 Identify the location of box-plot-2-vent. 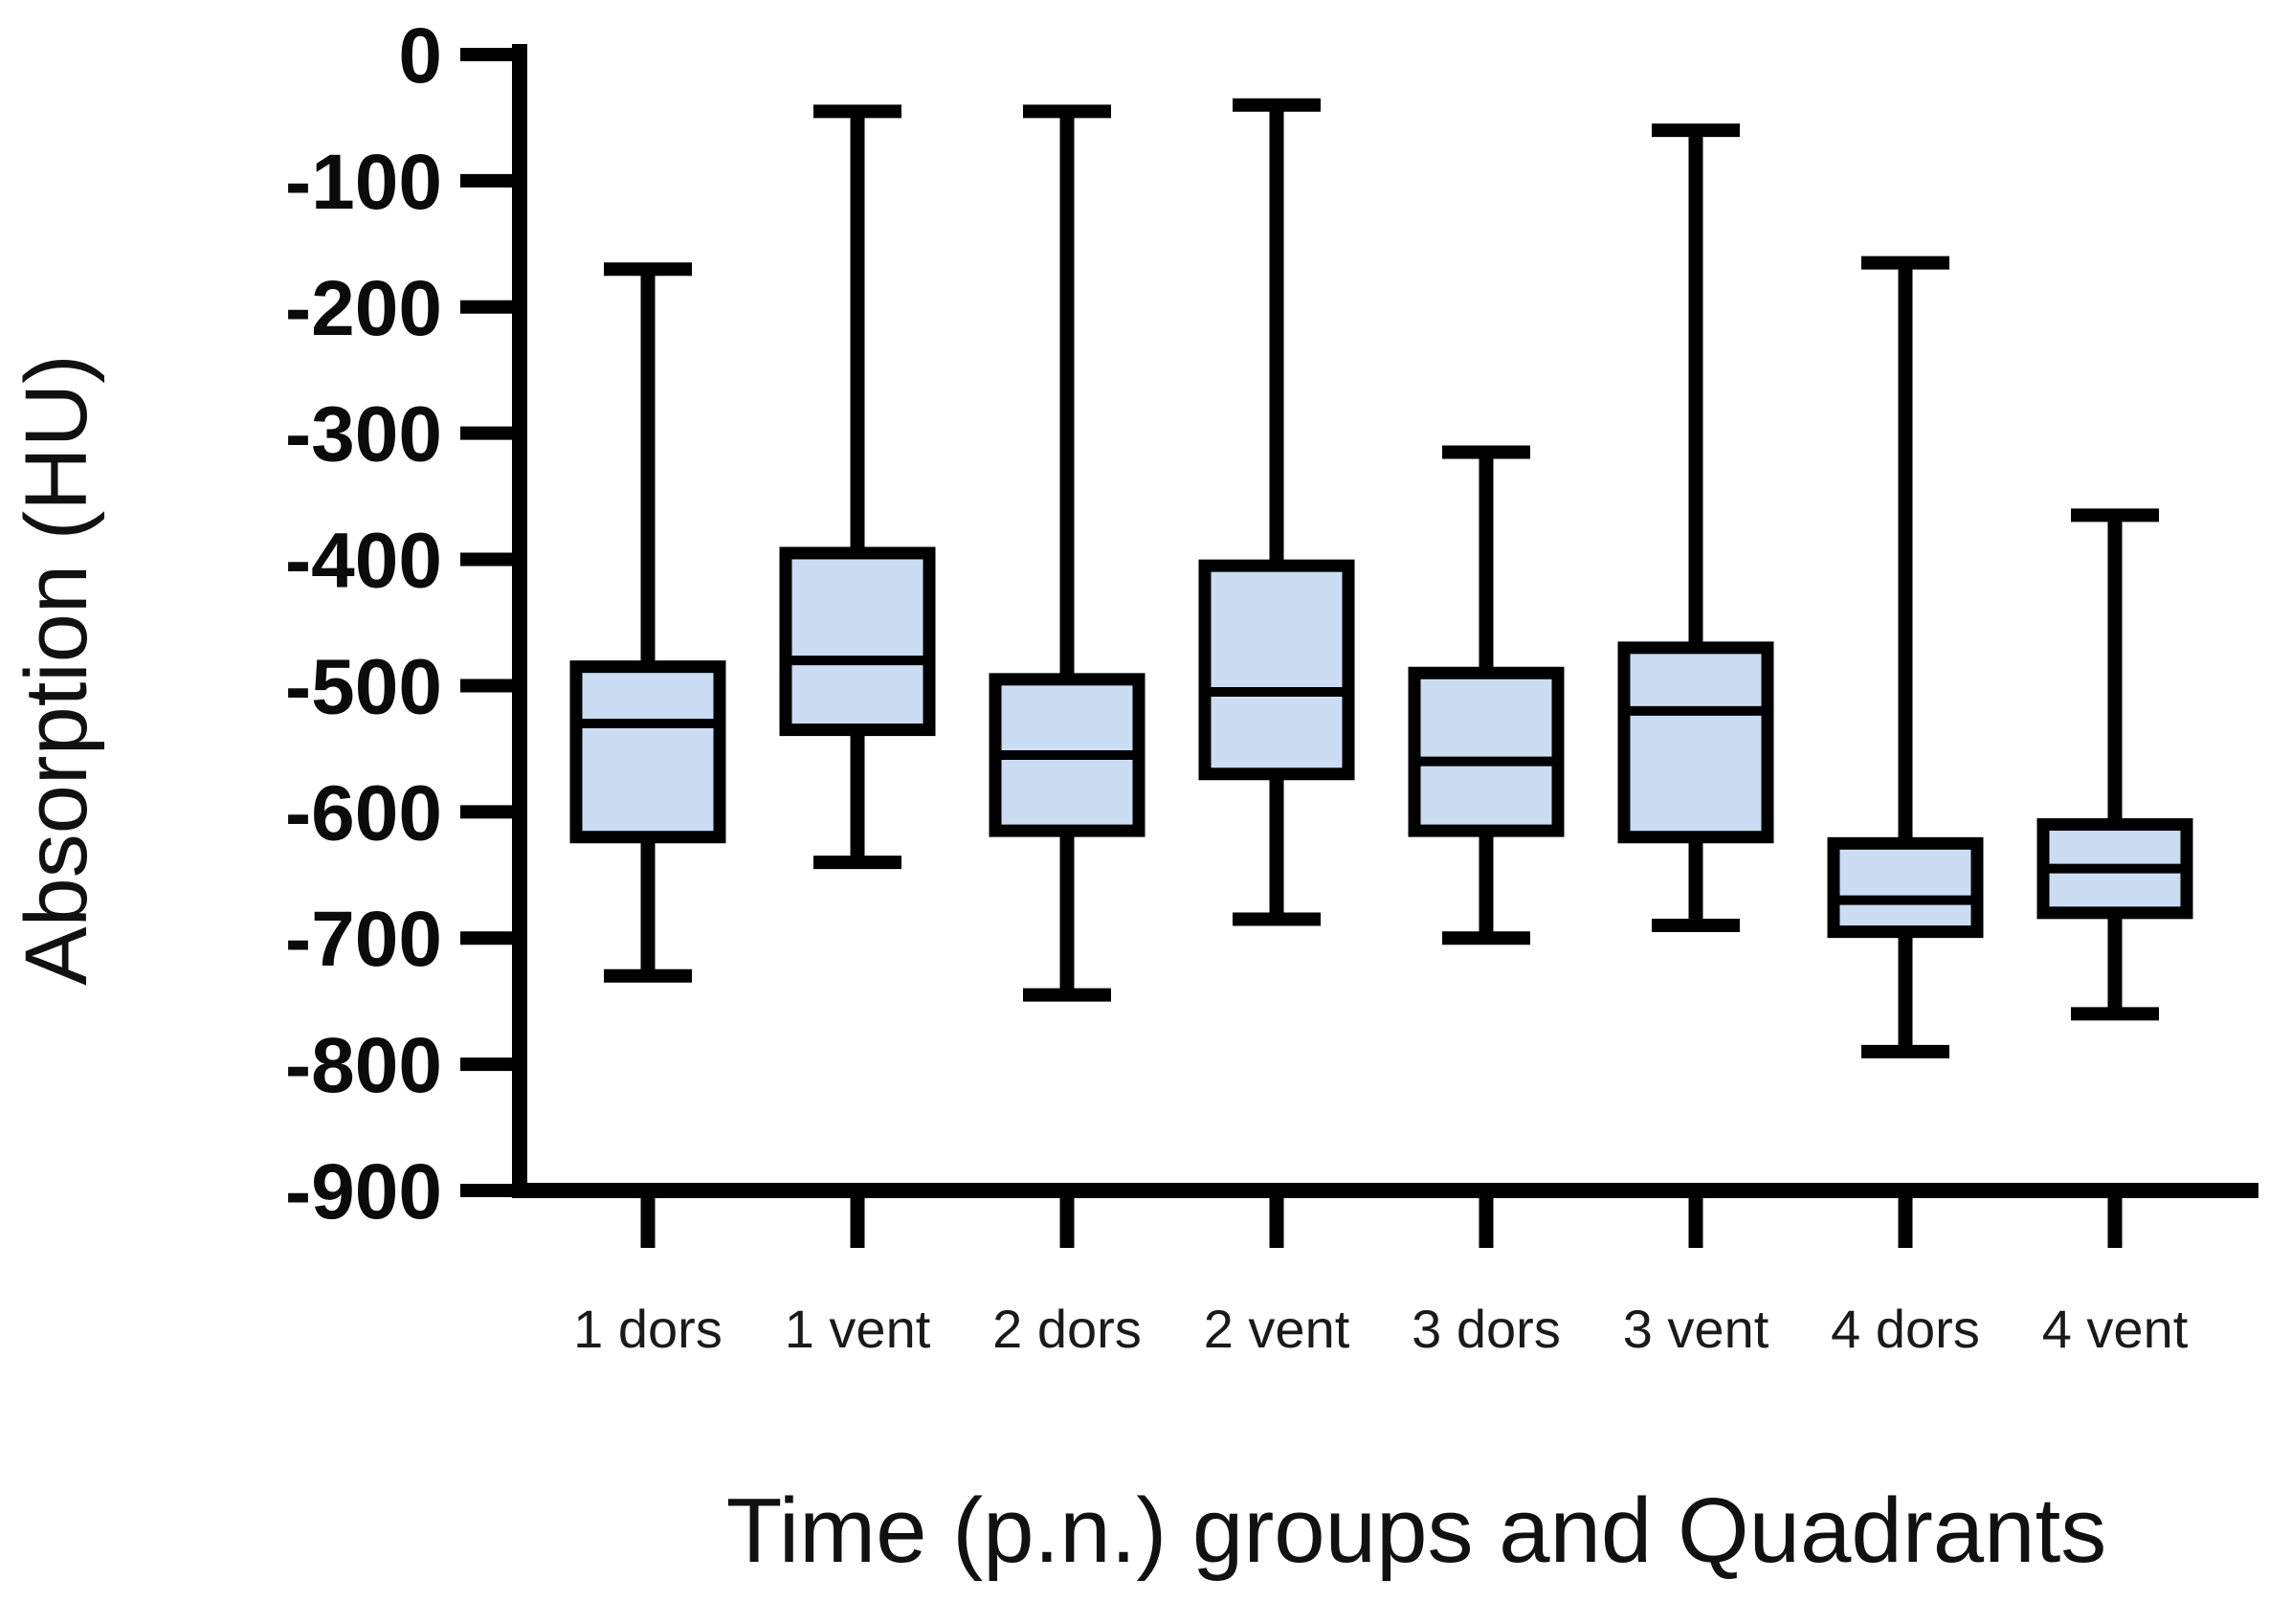
(1276, 512).